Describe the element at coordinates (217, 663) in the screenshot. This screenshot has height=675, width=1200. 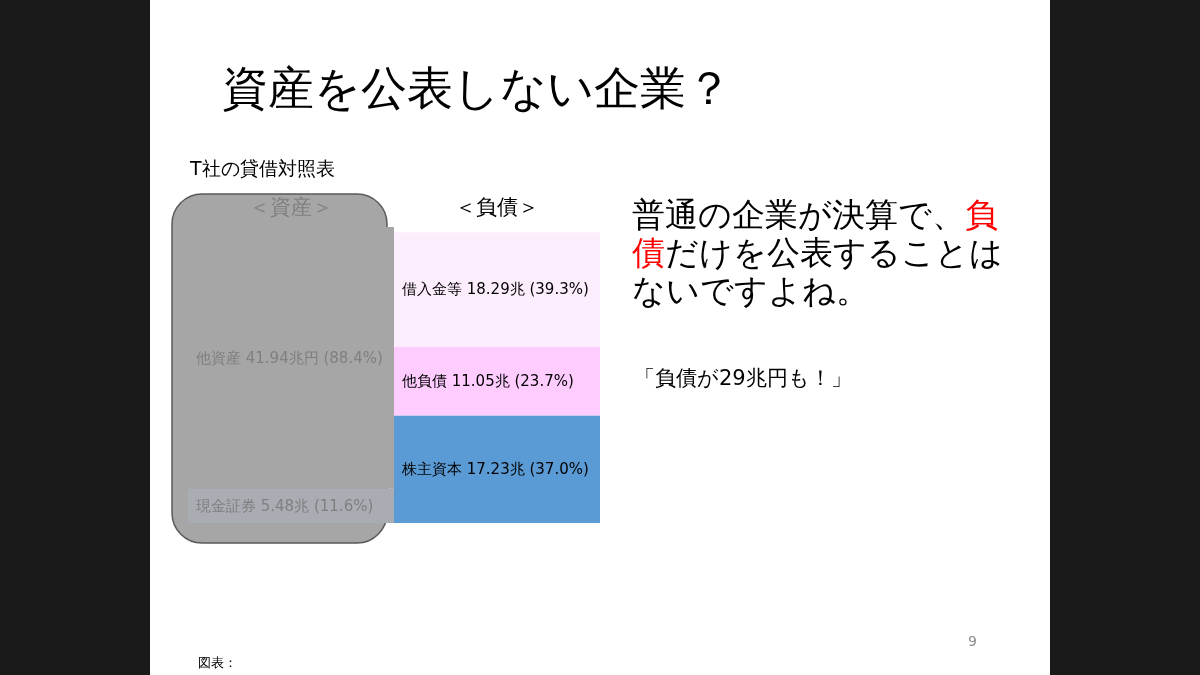
I see `text: 図表：` at that location.